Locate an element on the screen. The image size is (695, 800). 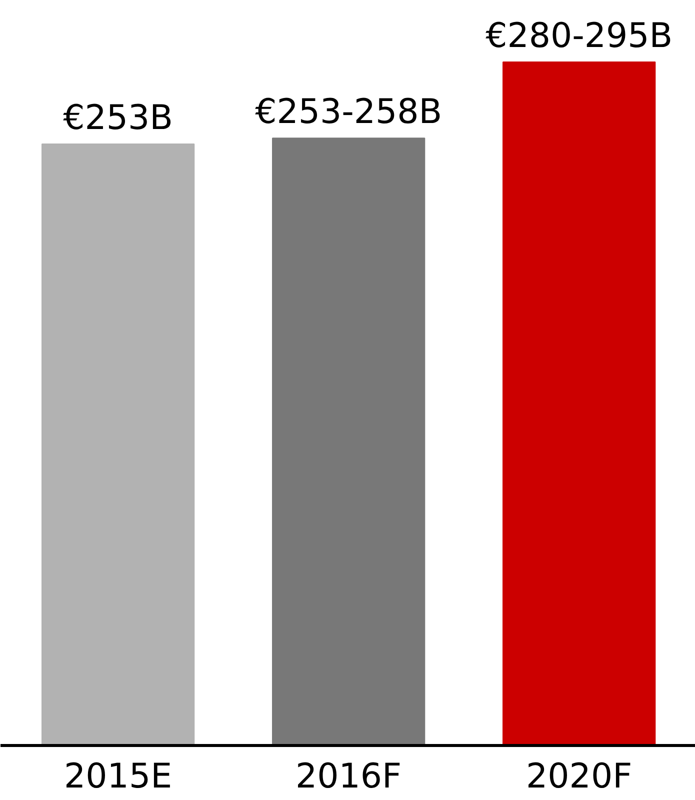
data-label: €280-295B is located at coordinates (579, 36).